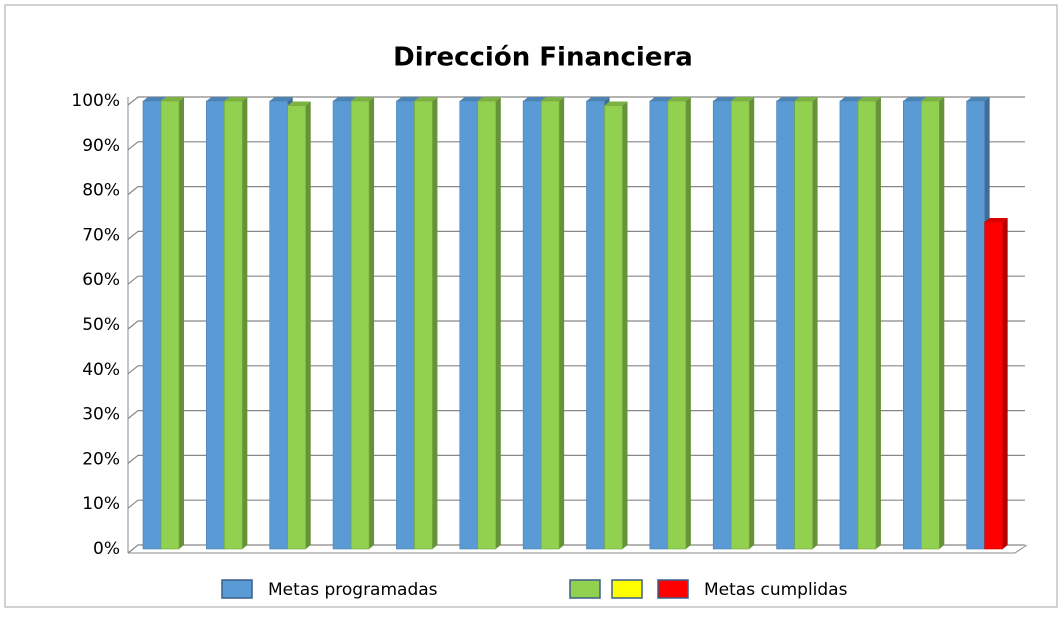 Image resolution: width=1063 pixels, height=618 pixels. What do you see at coordinates (101, 235) in the screenshot?
I see `y-tick-label: 70%` at bounding box center [101, 235].